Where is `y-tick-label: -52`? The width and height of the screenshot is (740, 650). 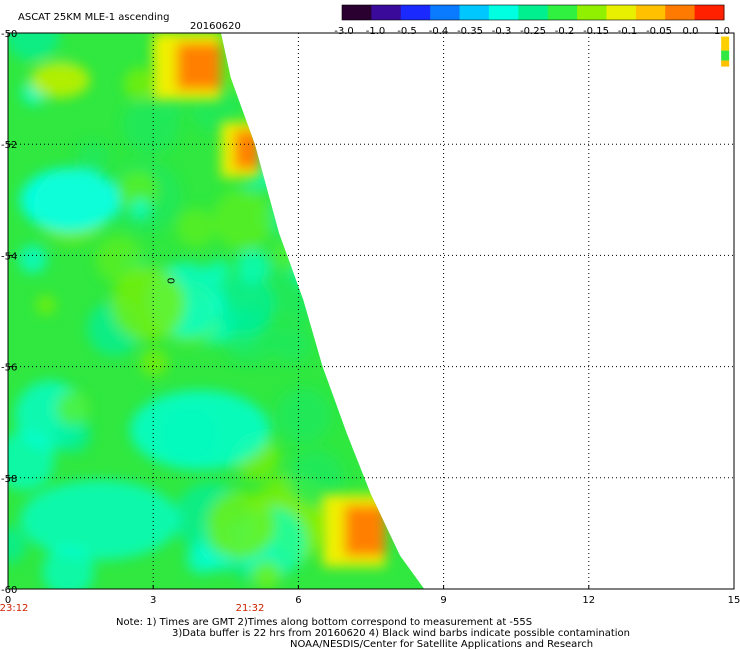
y-tick-label: -52 is located at coordinates (9, 145).